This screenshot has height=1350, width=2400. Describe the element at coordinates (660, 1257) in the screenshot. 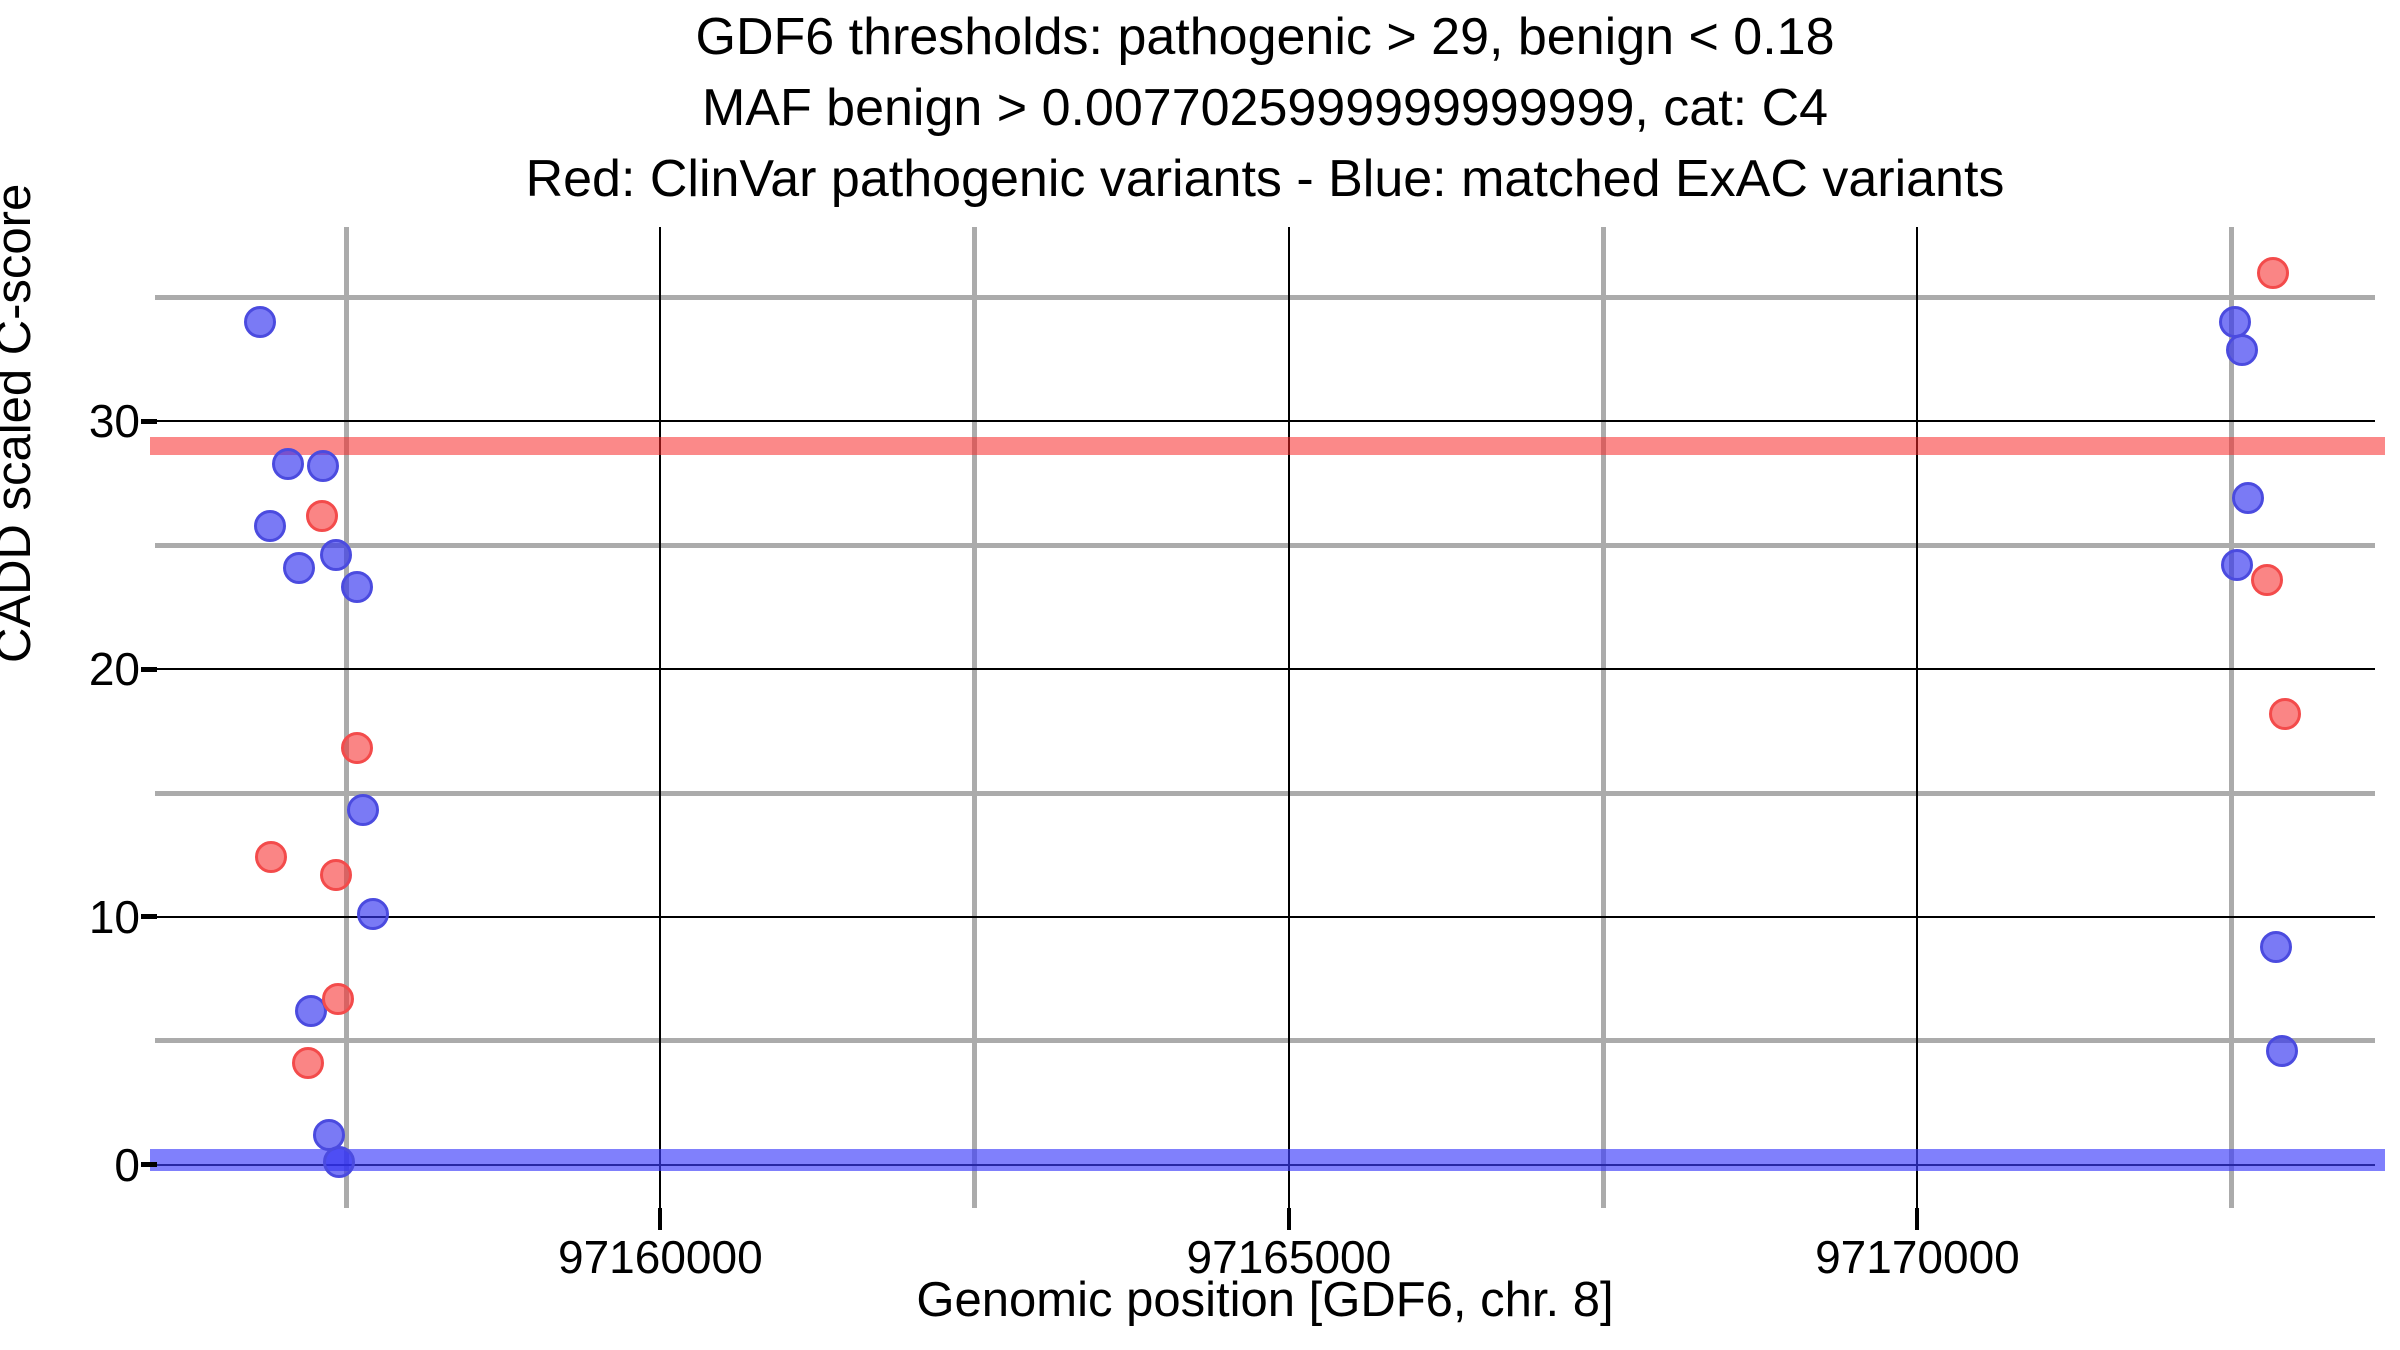

I see `x-tick-label: 97160000` at that location.